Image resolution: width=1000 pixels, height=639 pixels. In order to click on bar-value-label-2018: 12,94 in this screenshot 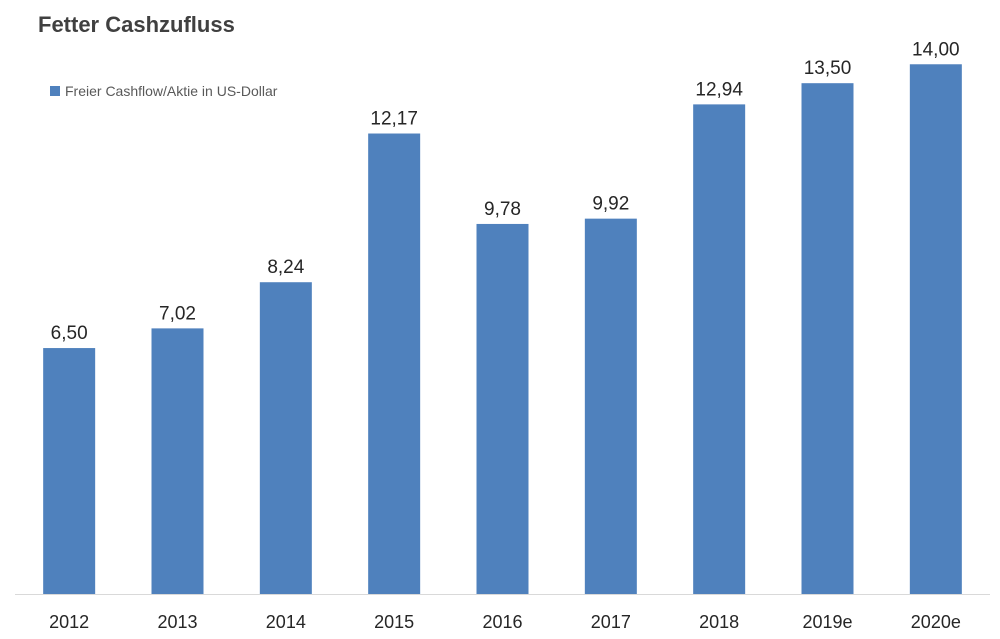, I will do `click(719, 89)`.